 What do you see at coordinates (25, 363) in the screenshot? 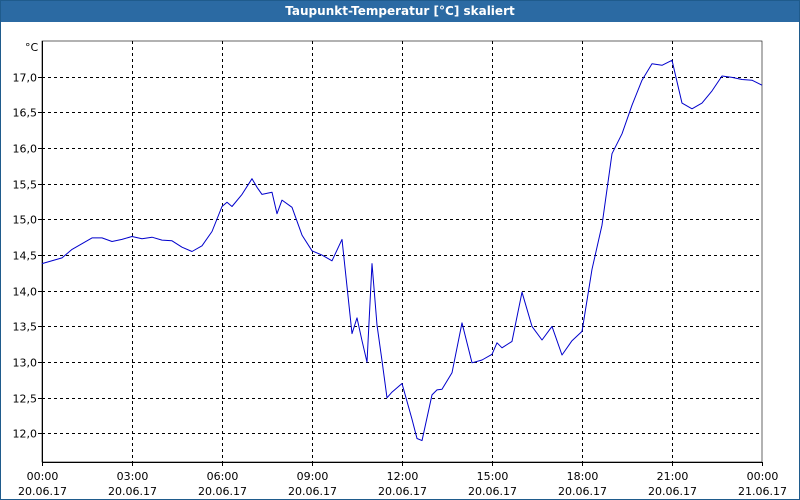
I see `y-tick-label: 13,0` at bounding box center [25, 363].